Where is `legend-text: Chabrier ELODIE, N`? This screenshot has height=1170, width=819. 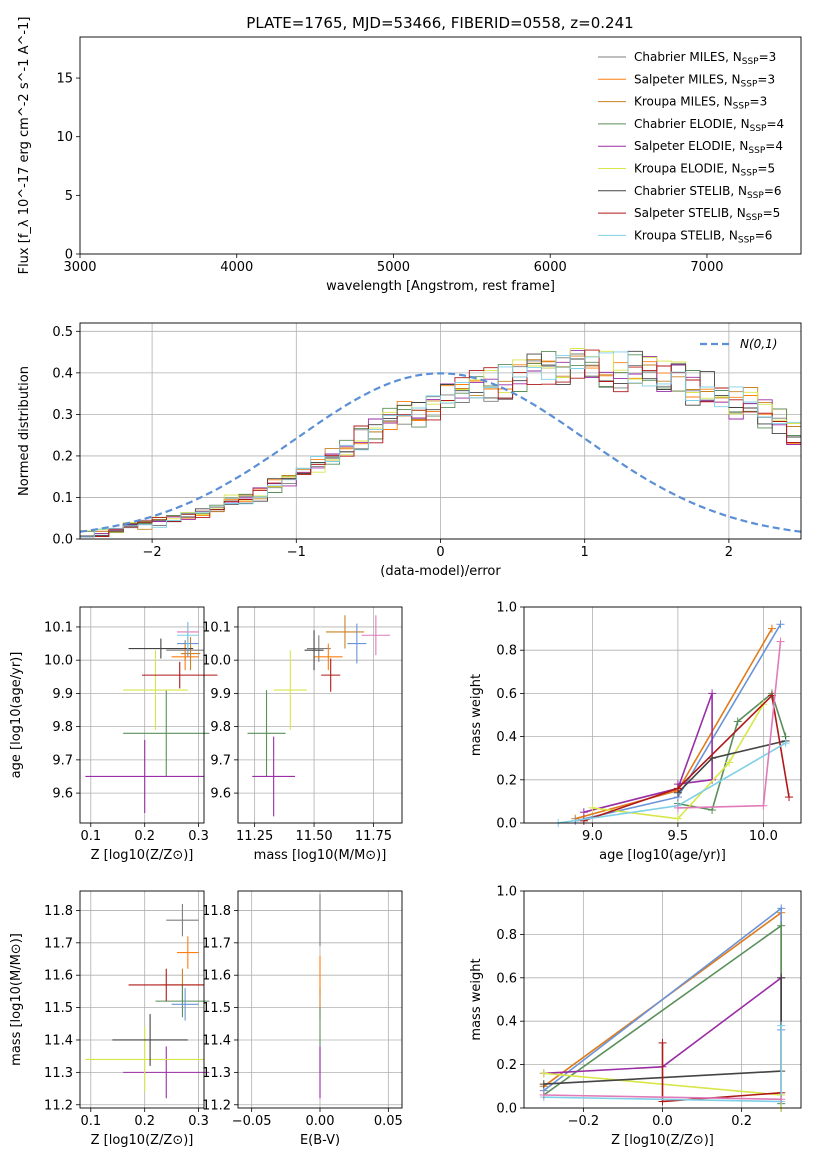
legend-text: Chabrier ELODIE, N is located at coordinates (692, 124).